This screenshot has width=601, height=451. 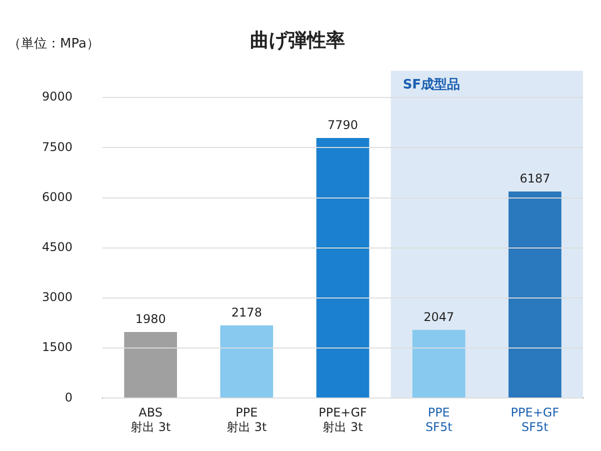 I want to click on x-tick-label: PPE SF5t, so click(x=439, y=420).